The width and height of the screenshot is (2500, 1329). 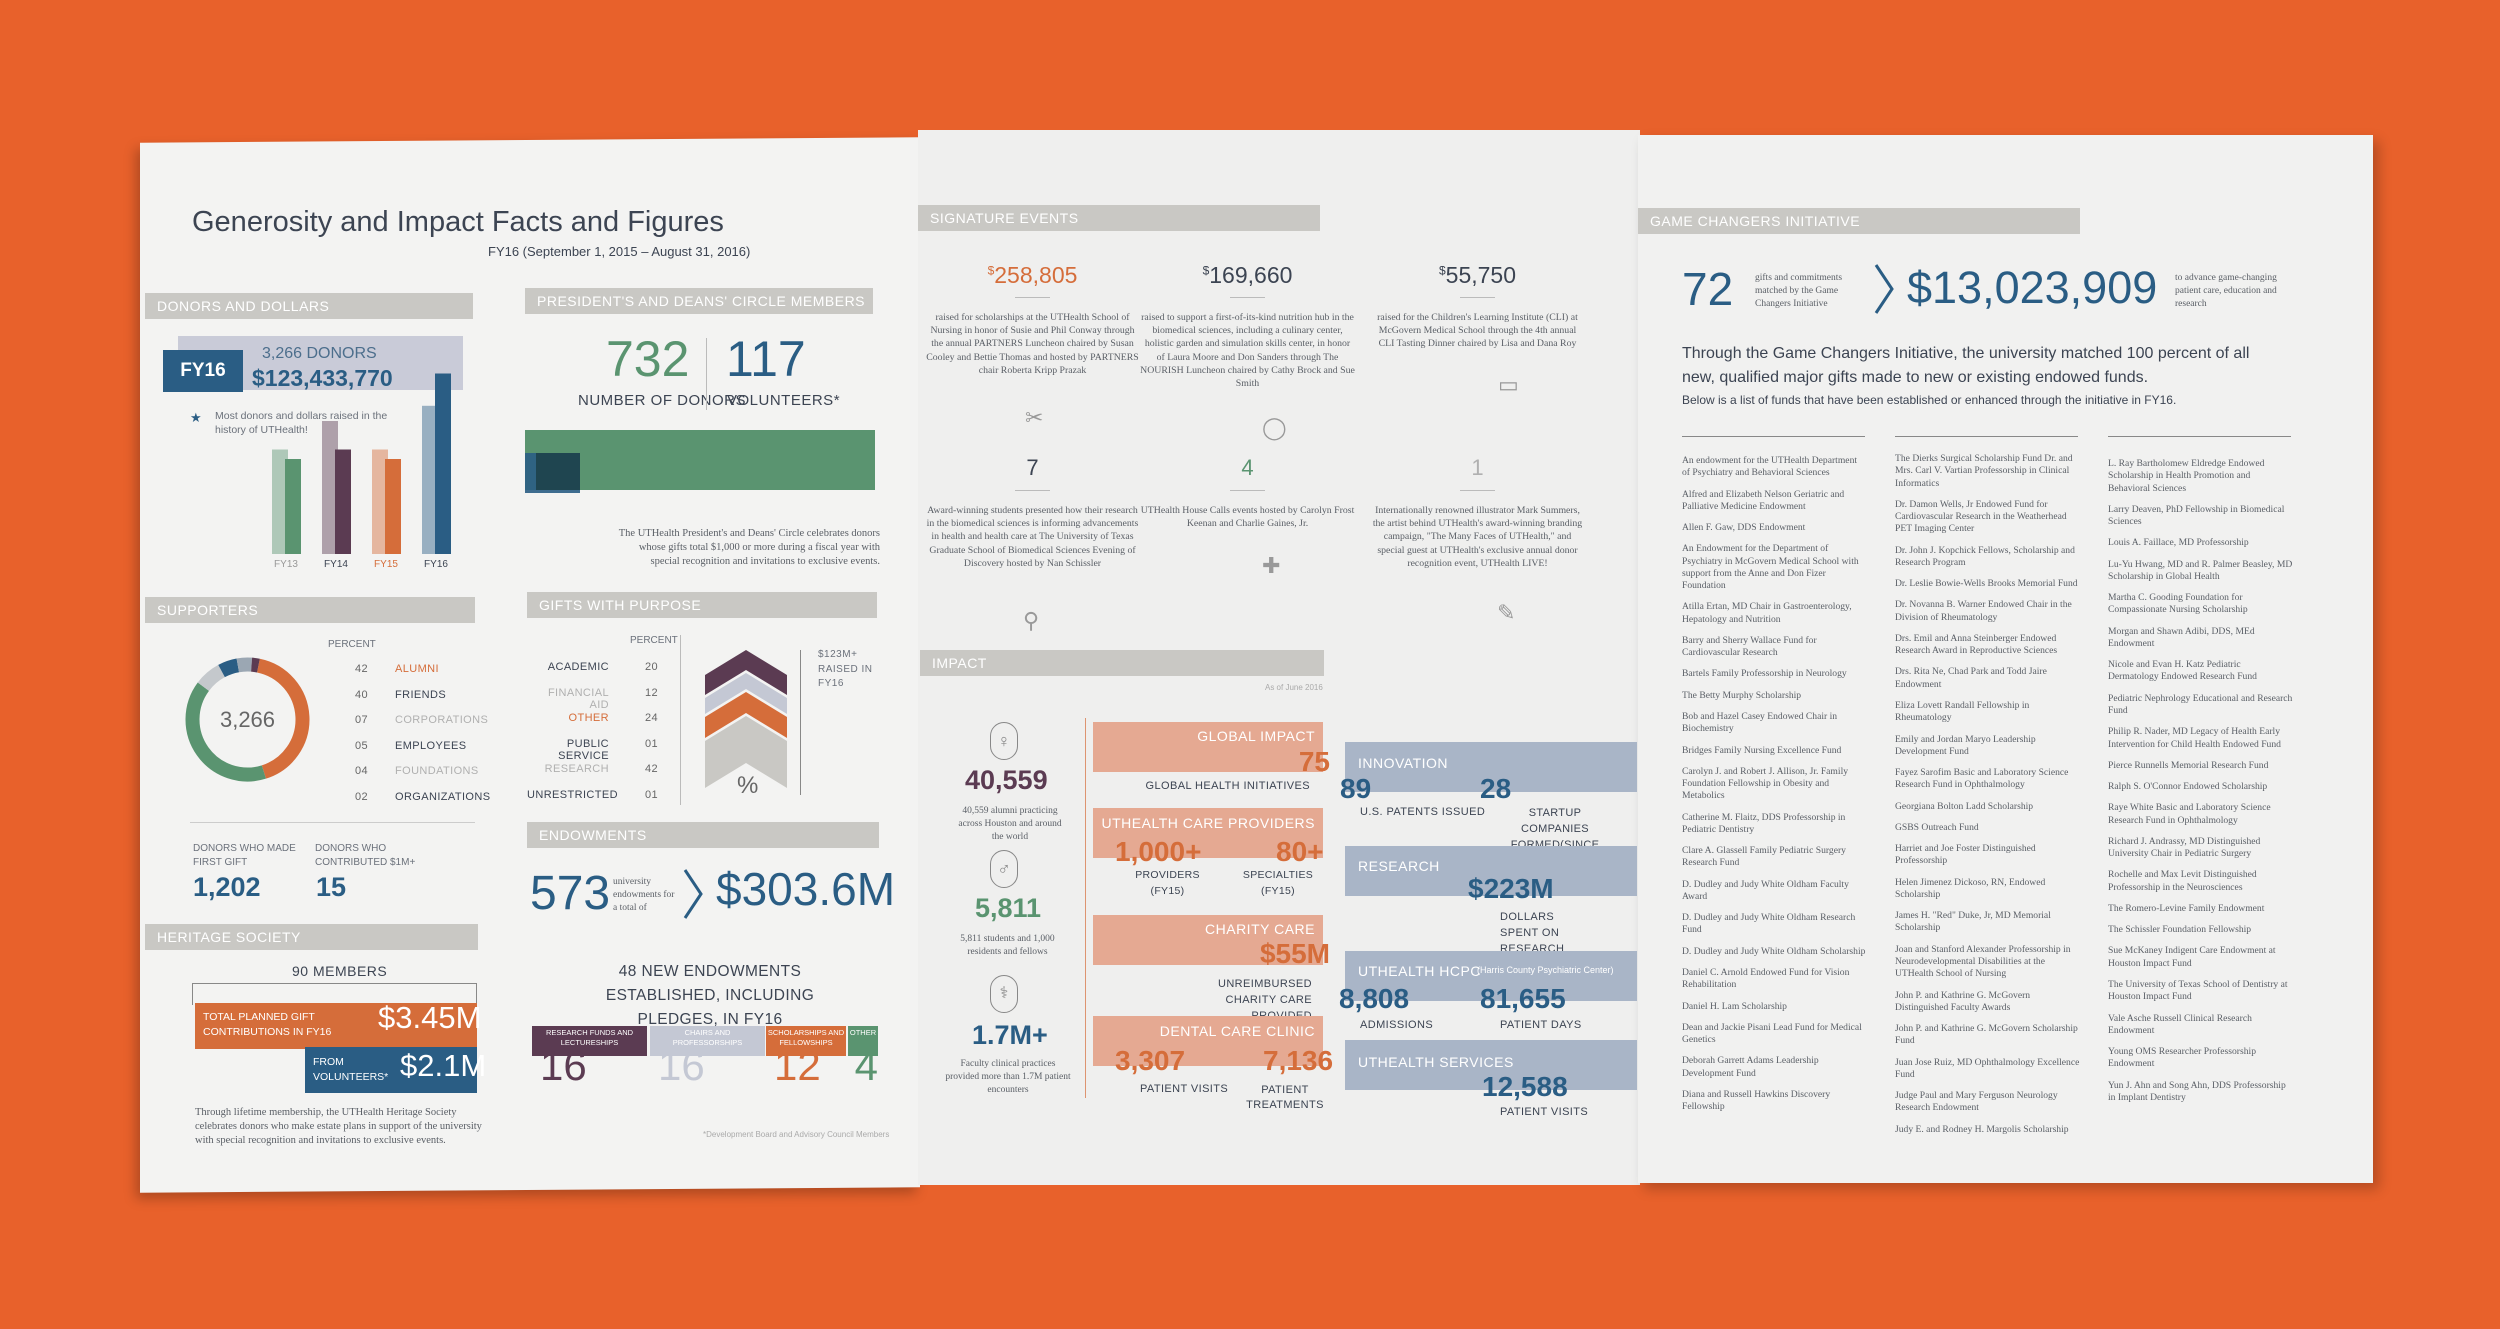 I want to click on gc-col2-rule, so click(x=1986, y=436).